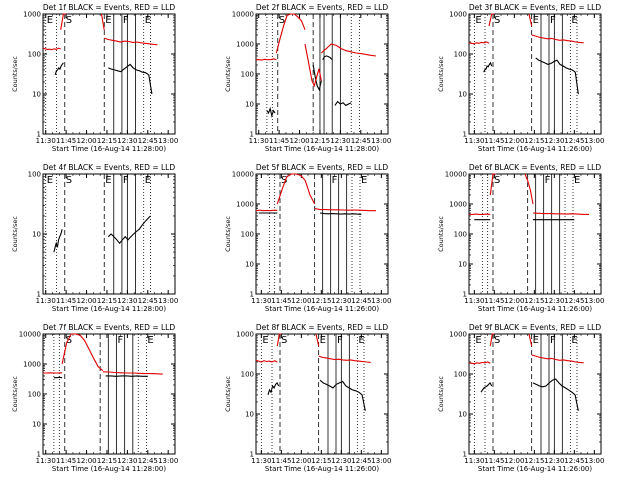  What do you see at coordinates (554, 141) in the screenshot?
I see `x-tick-label: 12:30` at bounding box center [554, 141].